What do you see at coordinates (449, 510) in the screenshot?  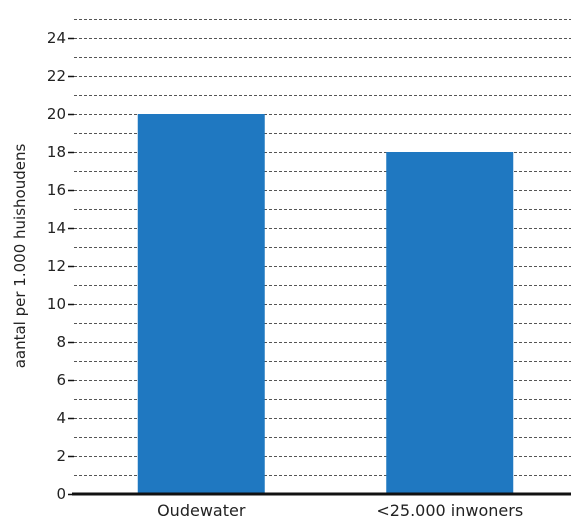 I see `x-category-label-2: <25.000 inwoners` at bounding box center [449, 510].